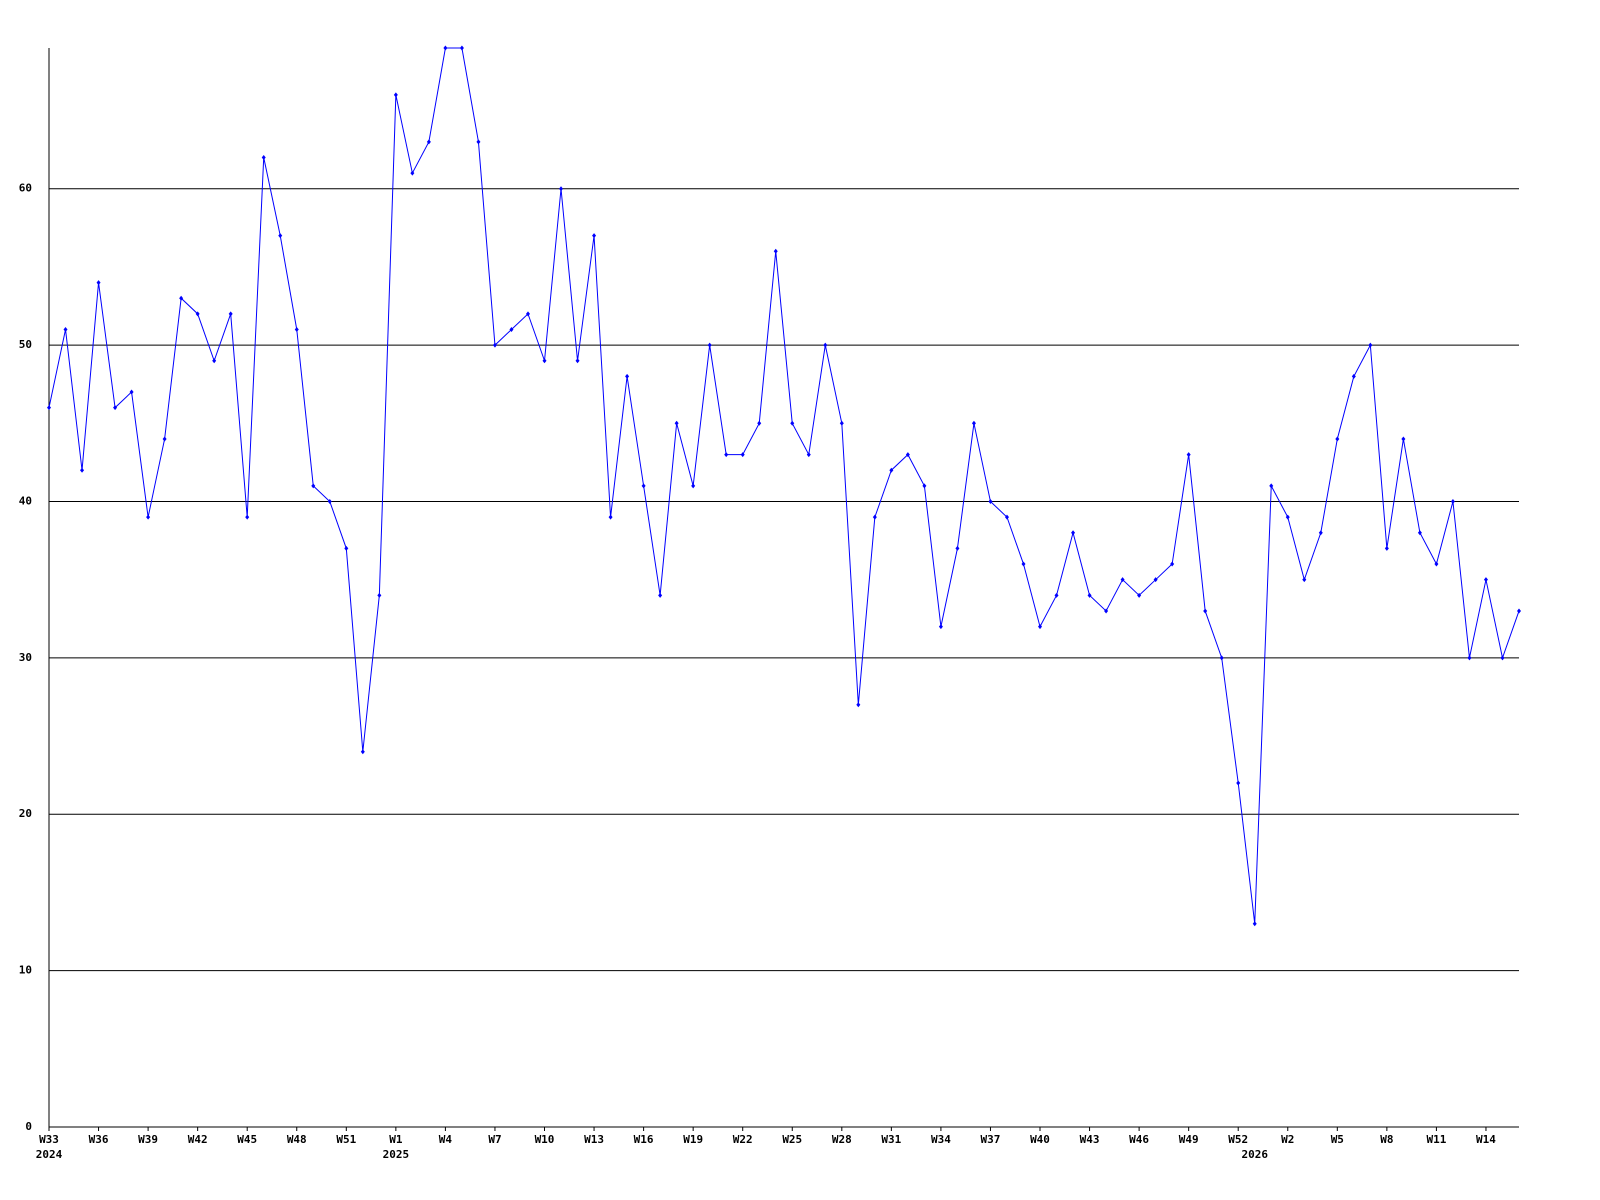  What do you see at coordinates (99, 1139) in the screenshot?
I see `x-tick-label: W36` at bounding box center [99, 1139].